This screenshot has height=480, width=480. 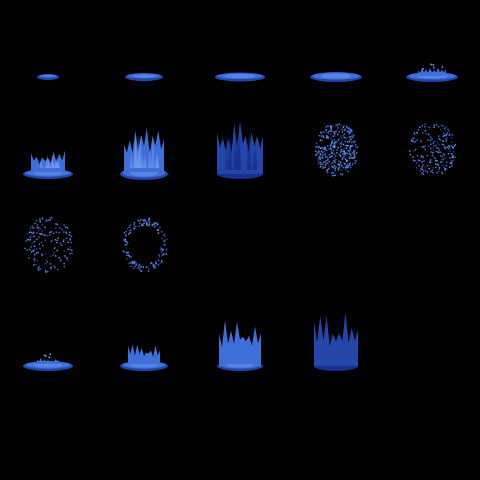 What do you see at coordinates (337, 150) in the screenshot?
I see `sparkle-dense-sprite` at bounding box center [337, 150].